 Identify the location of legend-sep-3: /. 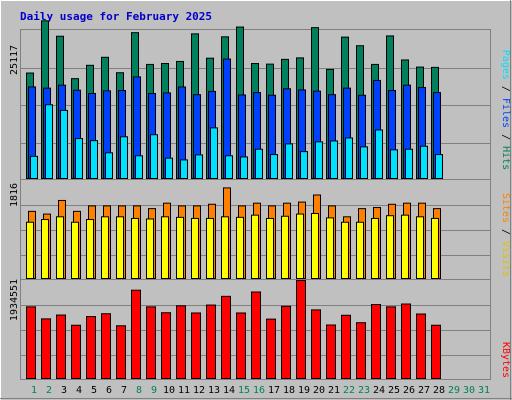
(505, 232).